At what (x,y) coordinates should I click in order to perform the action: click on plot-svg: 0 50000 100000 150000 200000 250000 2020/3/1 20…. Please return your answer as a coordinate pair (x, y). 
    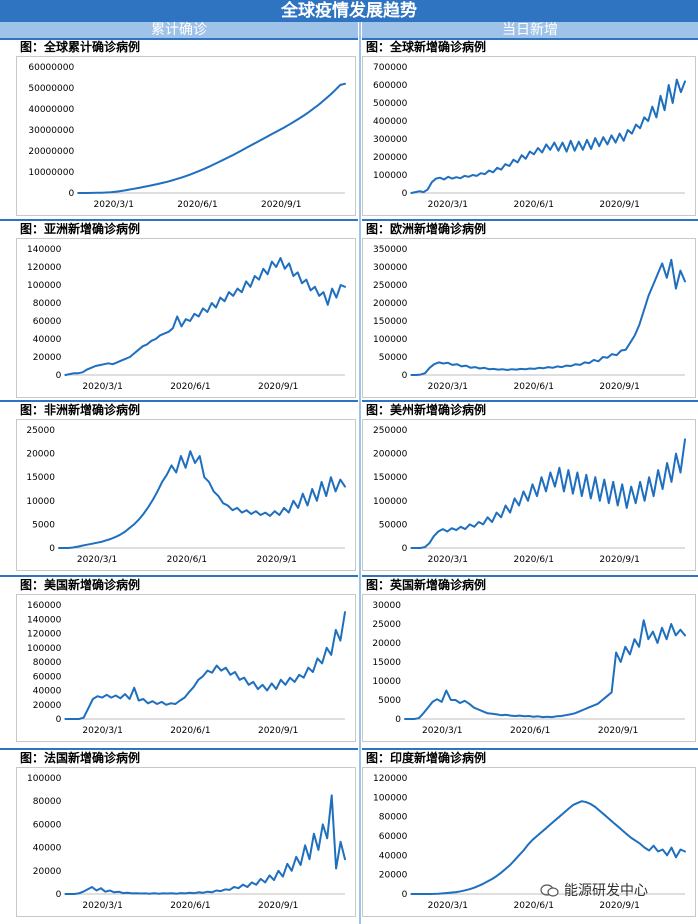
    Looking at the image, I should click on (529, 495).